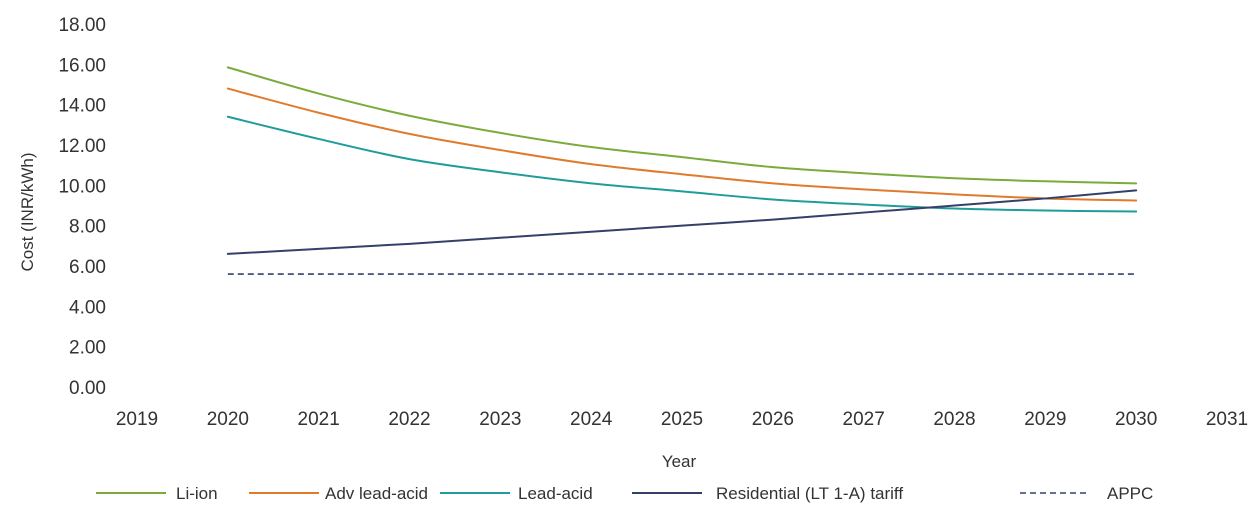  Describe the element at coordinates (319, 419) in the screenshot. I see `x-tick-label: 2021` at that location.